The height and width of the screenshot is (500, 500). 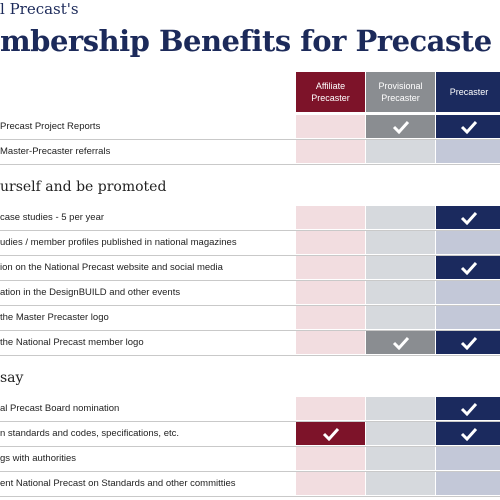 I want to click on section-heading: urself and be promoted, so click(x=83, y=187).